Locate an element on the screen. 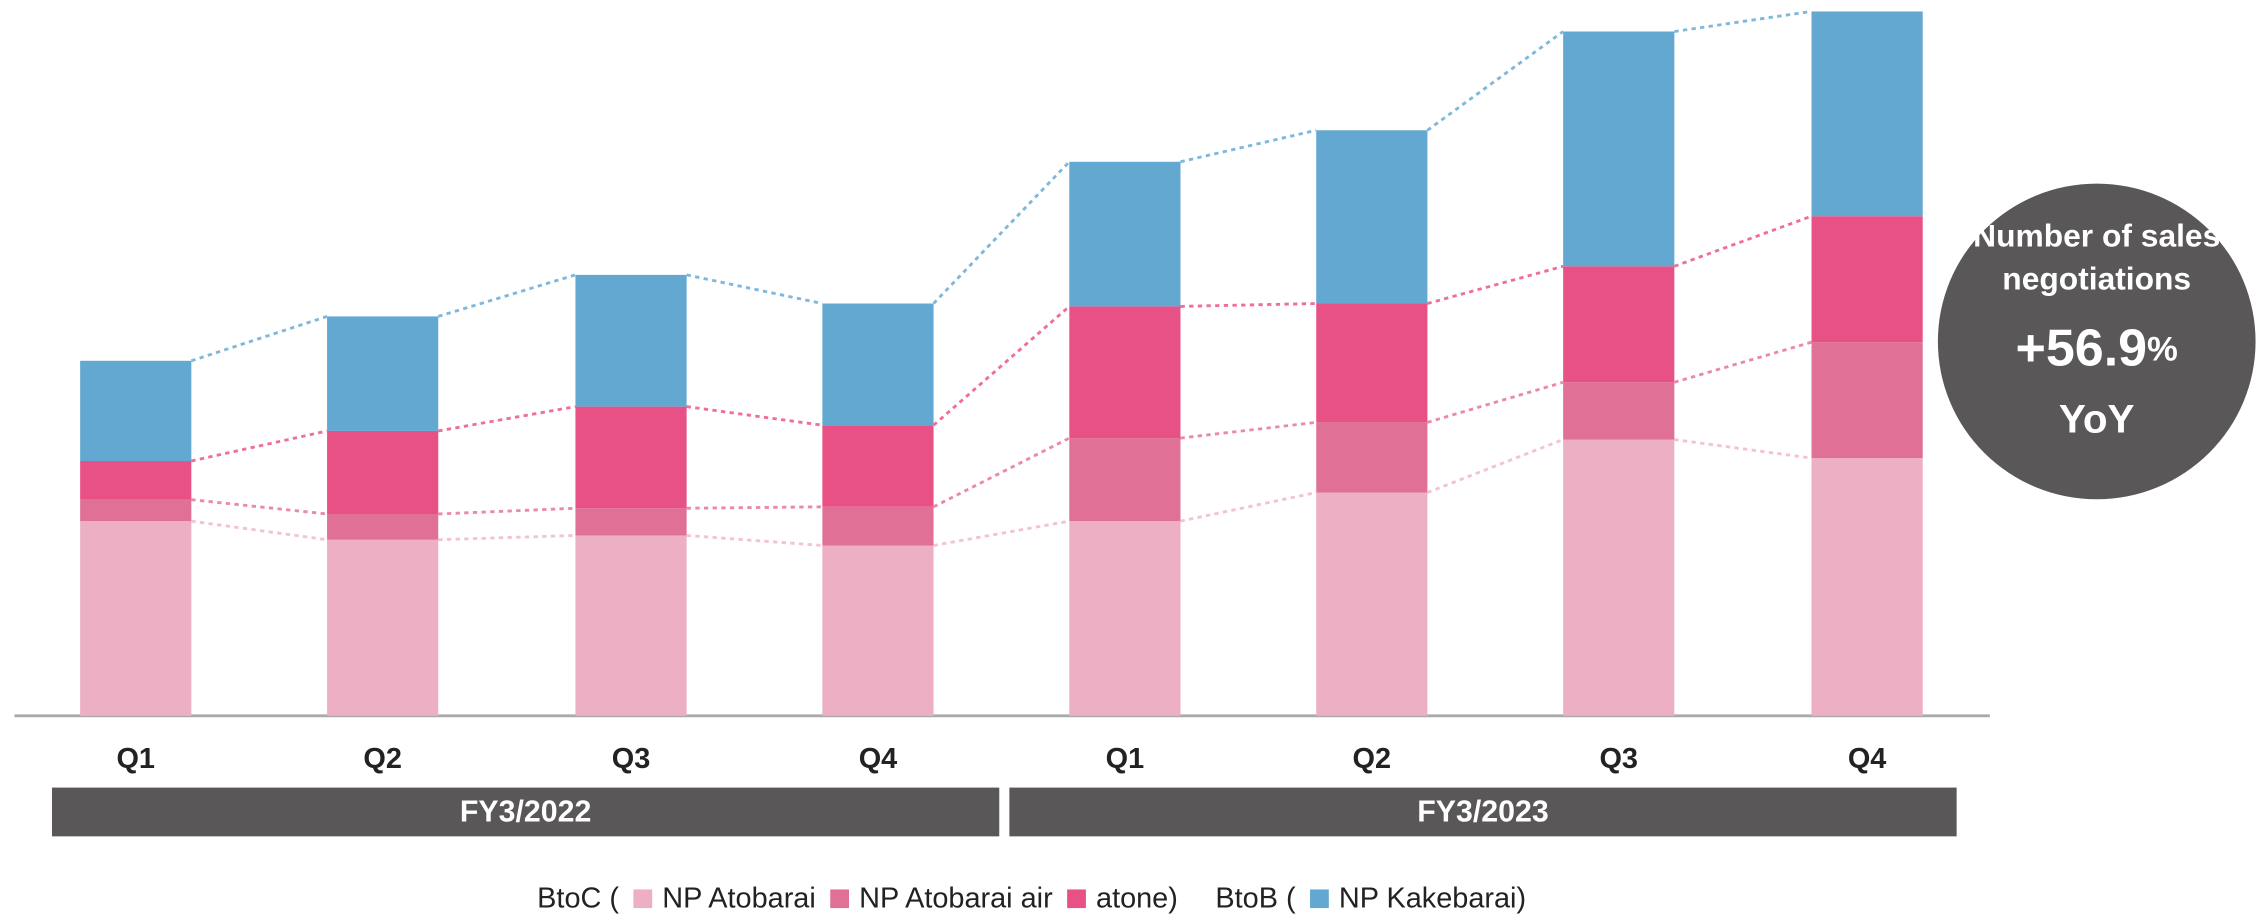  legend-label: NP Atobarai is located at coordinates (739, 898).